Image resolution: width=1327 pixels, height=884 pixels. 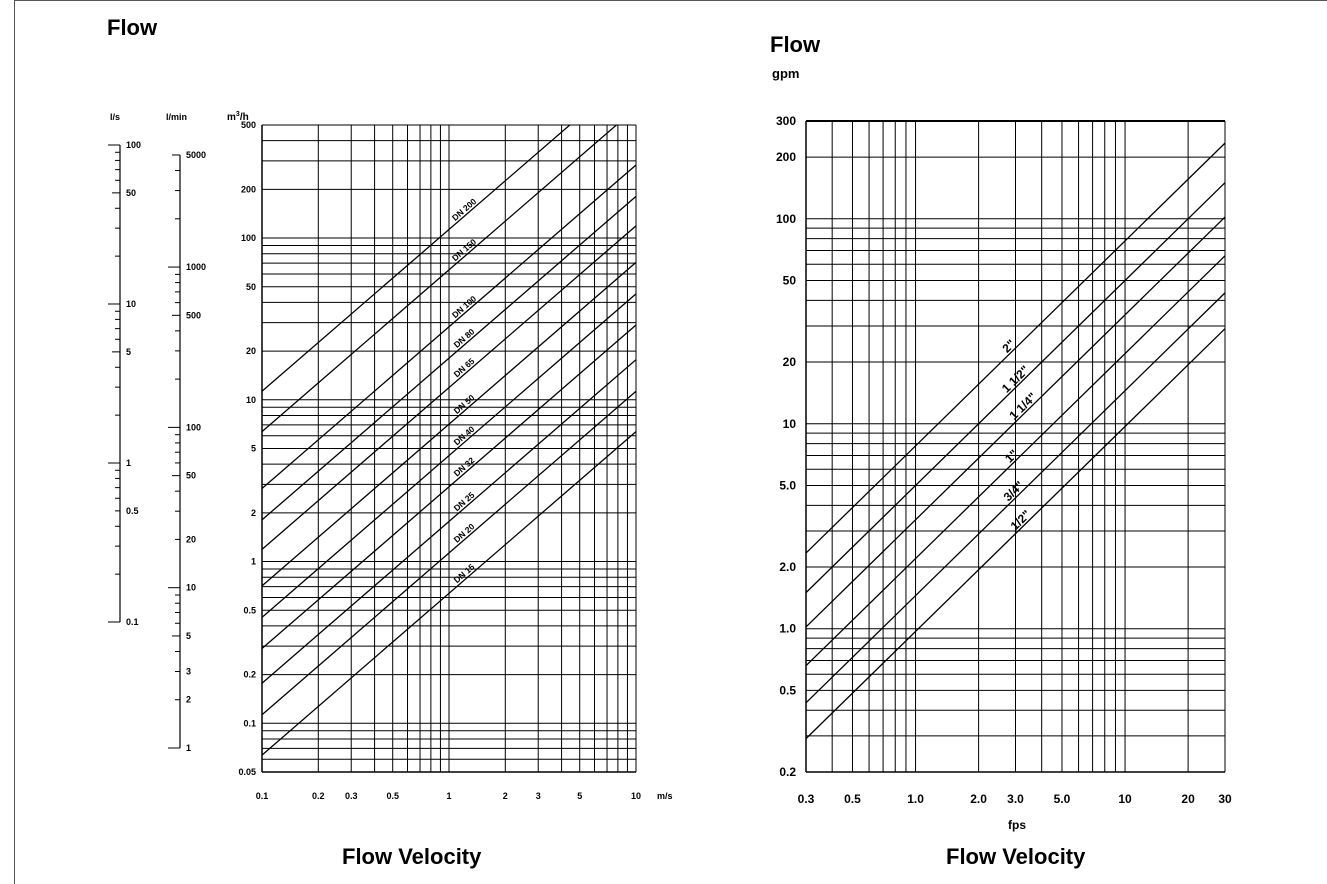 I want to click on x-tick-label: 2, so click(x=505, y=796).